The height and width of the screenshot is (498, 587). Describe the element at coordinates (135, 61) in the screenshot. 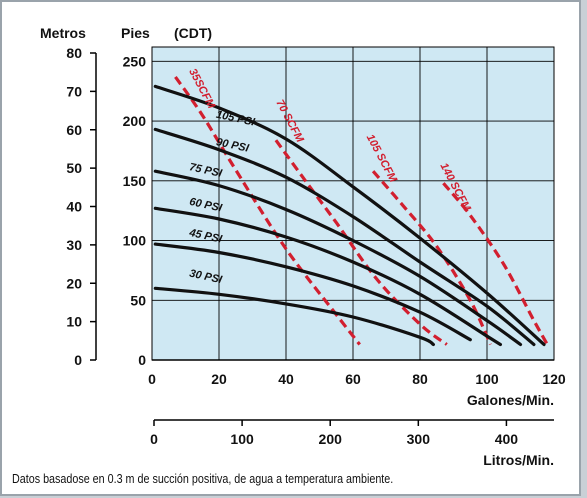

I see `feet-tick-label: 250` at that location.